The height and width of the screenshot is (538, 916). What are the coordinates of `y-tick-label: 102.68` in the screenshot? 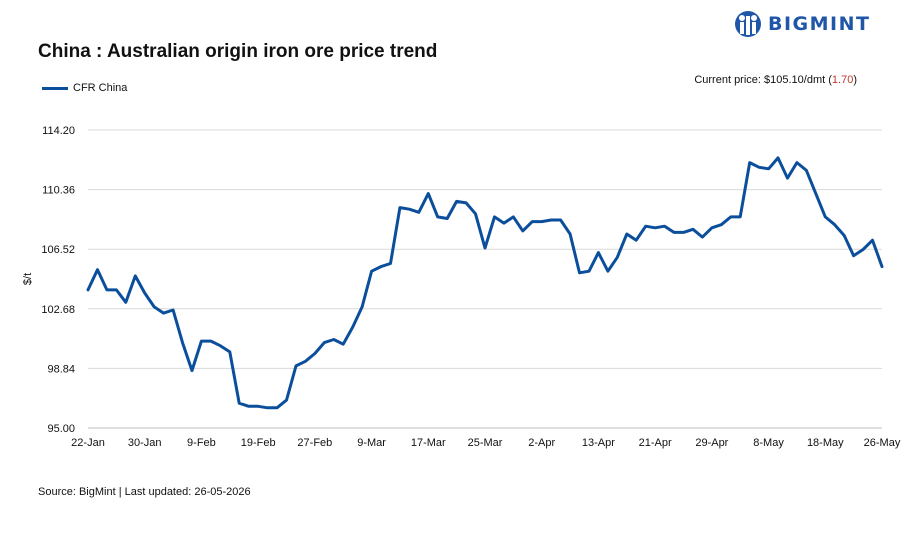 It's located at (58, 310).